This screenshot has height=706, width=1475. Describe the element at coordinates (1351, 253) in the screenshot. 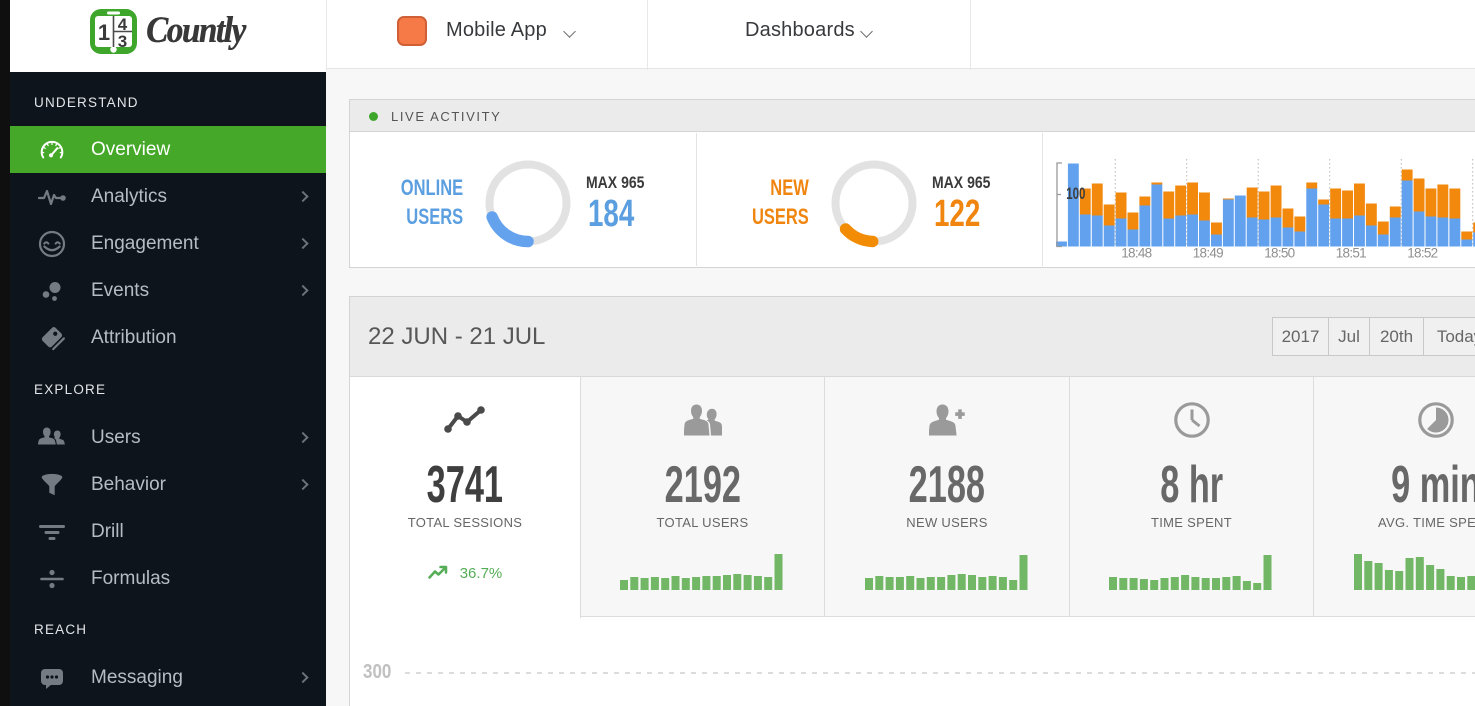

I see `svg-text: 18:51` at that location.